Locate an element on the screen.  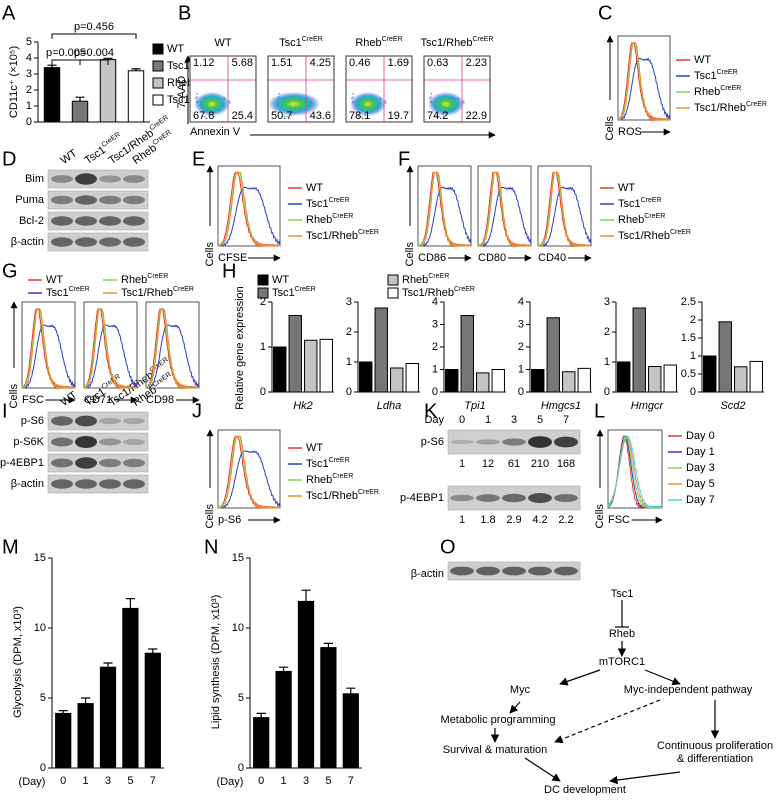
y-axis-label: Glycolysis (DPM, x10³) is located at coordinates (18, 662).